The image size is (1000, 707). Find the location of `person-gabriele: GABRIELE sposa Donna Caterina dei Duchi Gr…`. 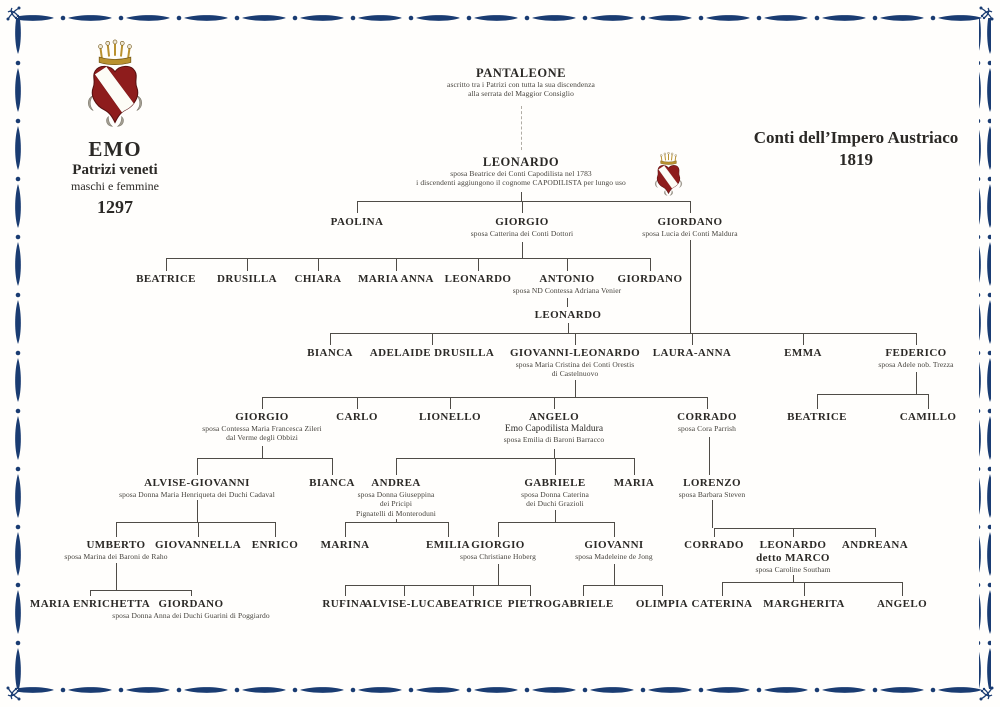

person-gabriele: GABRIELE sposa Donna Caterina dei Duchi Gr… is located at coordinates (555, 493).